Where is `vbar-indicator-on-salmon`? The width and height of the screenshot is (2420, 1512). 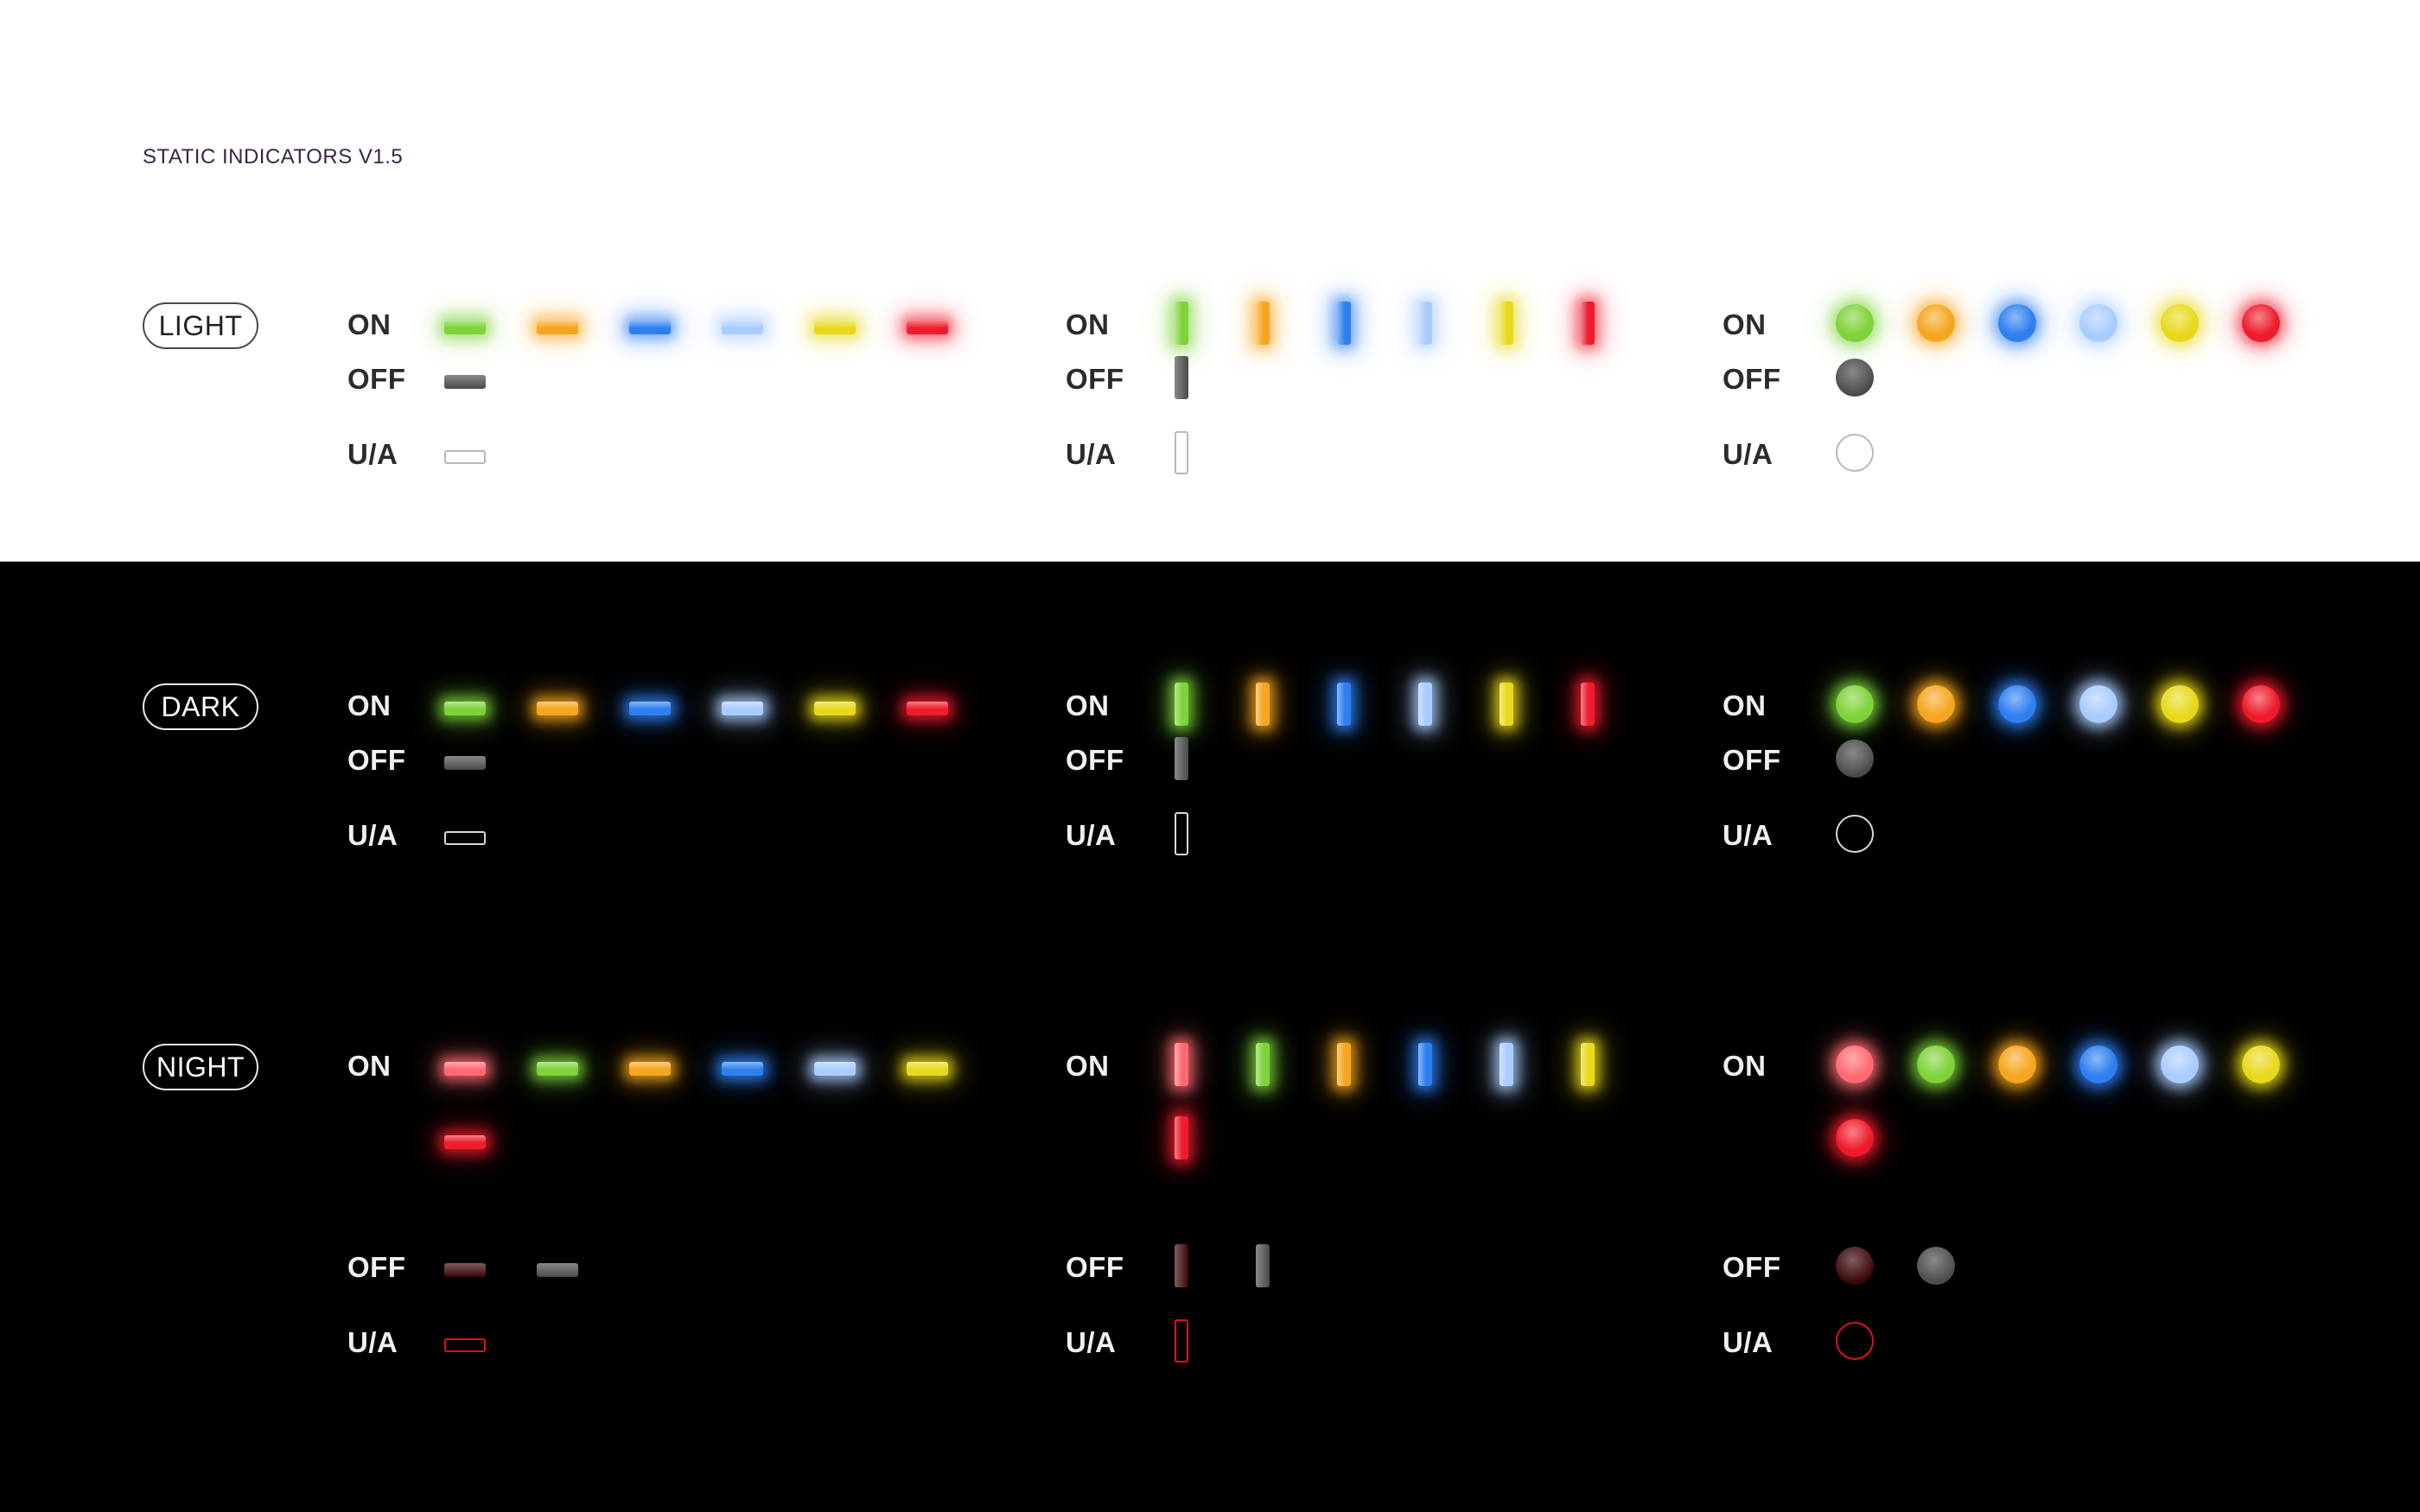 vbar-indicator-on-salmon is located at coordinates (1181, 1064).